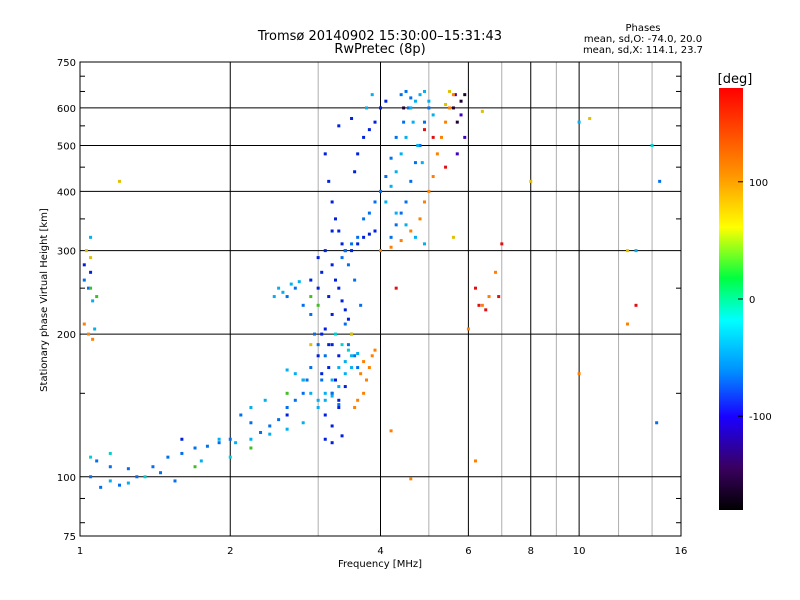  Describe the element at coordinates (760, 417) in the screenshot. I see `colorbar-tick-label: -100` at that location.